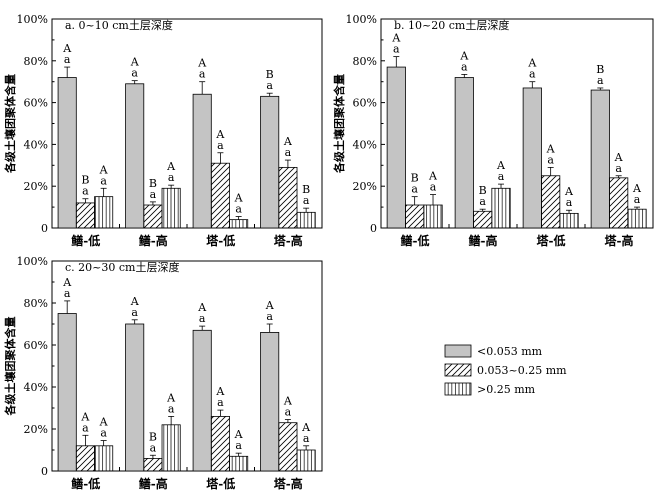  What do you see at coordinates (522, 370) in the screenshot?
I see `legend-label-middle: 0.053~0.25 mm` at bounding box center [522, 370].